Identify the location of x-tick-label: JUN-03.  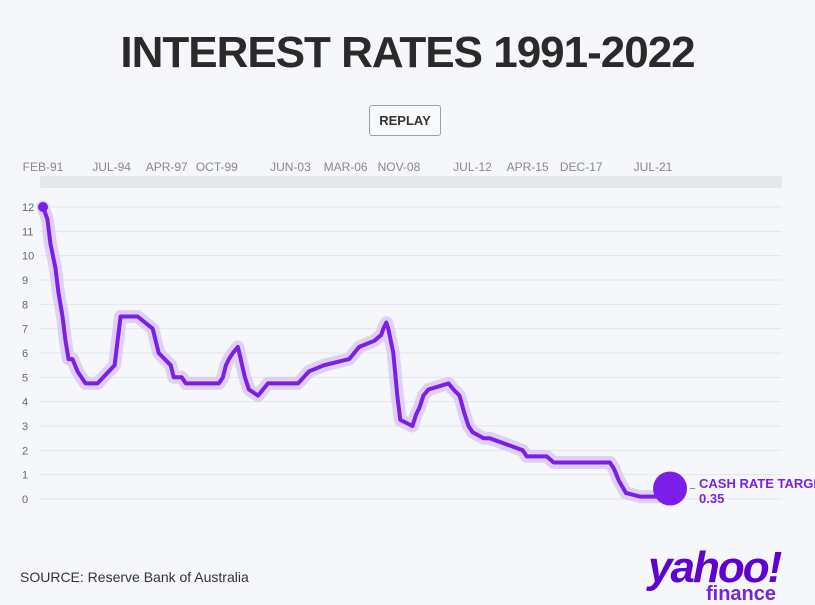
(290, 167).